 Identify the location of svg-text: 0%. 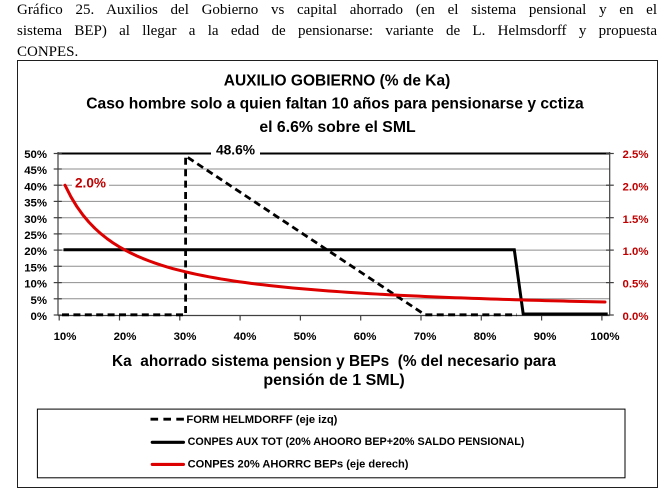
(39, 317).